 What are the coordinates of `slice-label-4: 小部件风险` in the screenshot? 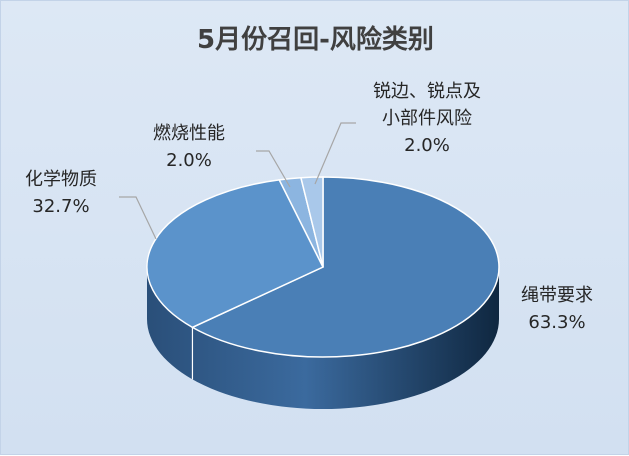 It's located at (427, 118).